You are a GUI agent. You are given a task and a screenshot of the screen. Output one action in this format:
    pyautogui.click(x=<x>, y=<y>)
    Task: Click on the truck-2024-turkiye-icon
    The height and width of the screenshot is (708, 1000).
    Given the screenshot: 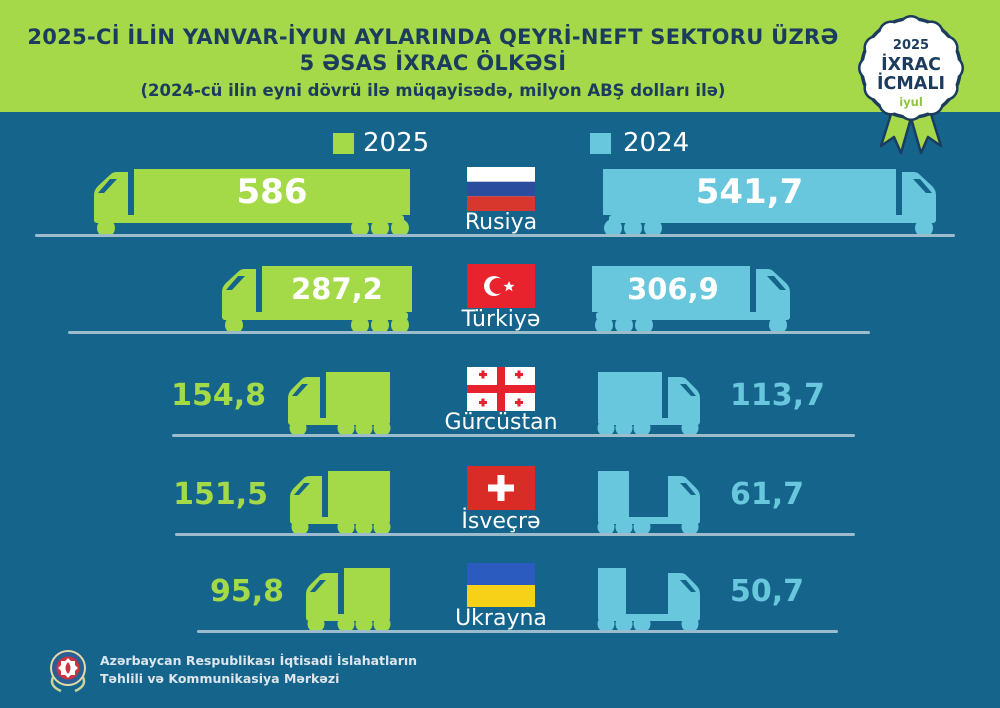 What is the action you would take?
    pyautogui.click(x=691, y=300)
    